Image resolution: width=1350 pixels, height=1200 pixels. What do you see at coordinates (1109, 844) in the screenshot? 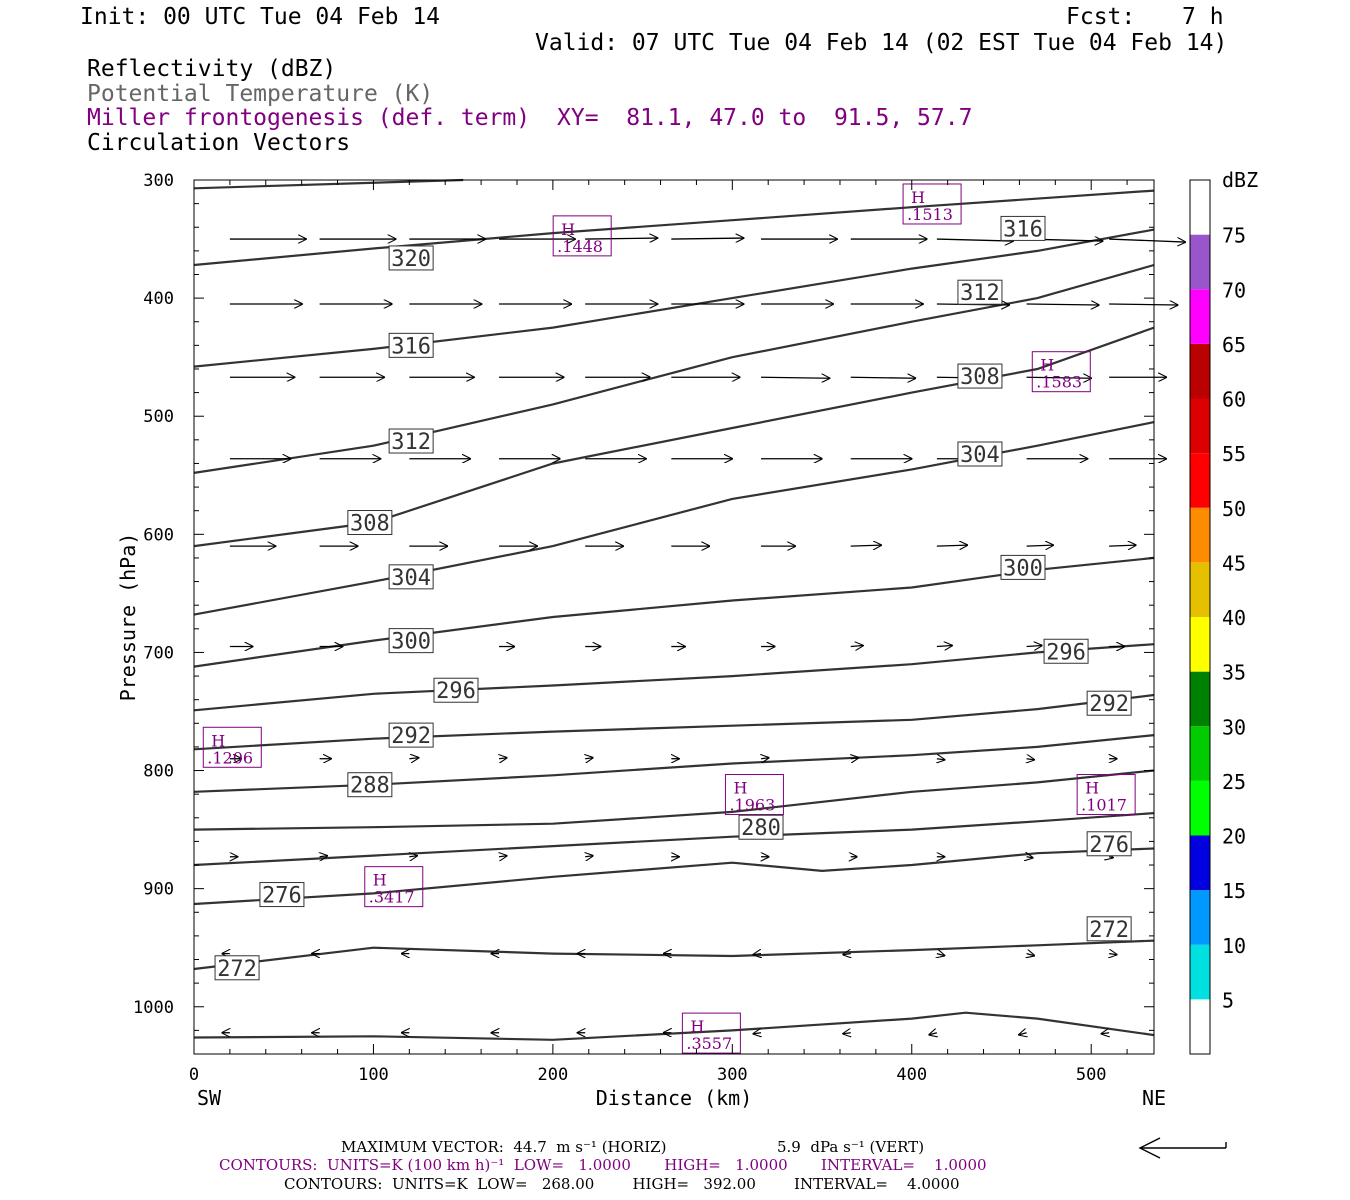
I see `contour-label-276-box` at bounding box center [1109, 844].